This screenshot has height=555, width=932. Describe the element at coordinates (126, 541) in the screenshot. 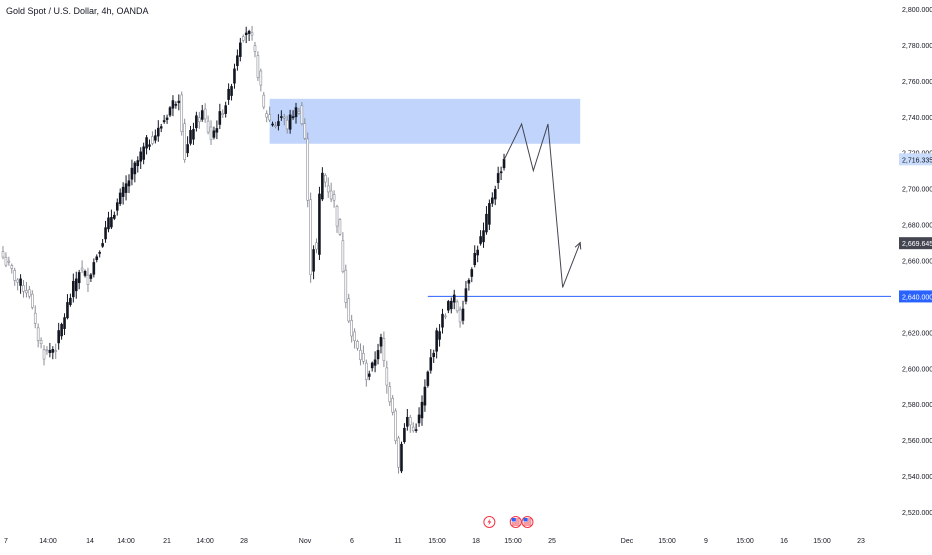

I see `x-tick-label: 14:00` at that location.